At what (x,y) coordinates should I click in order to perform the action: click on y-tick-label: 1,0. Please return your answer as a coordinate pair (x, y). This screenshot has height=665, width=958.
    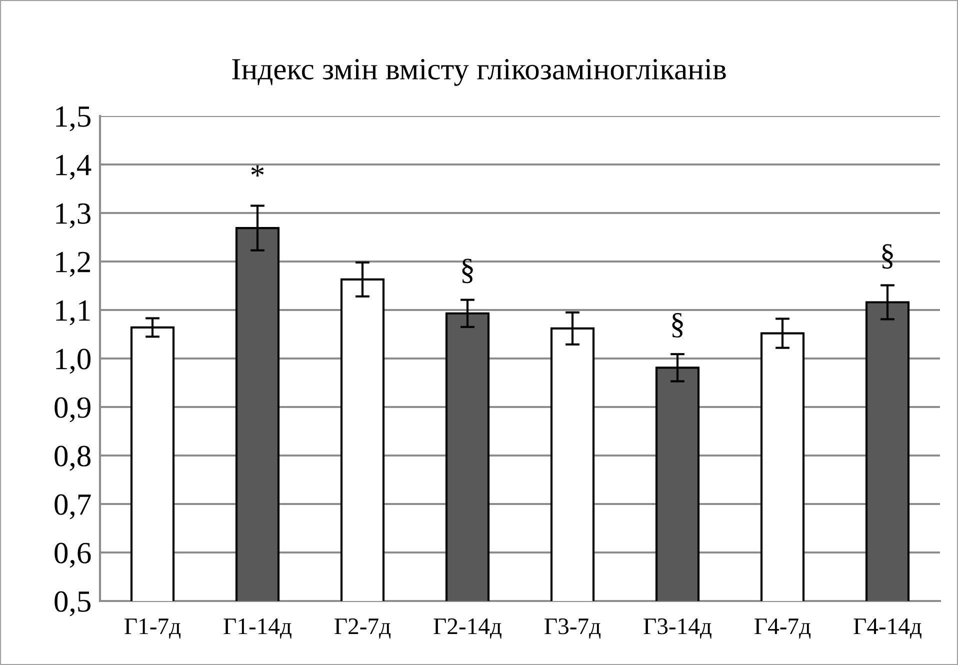
    Looking at the image, I should click on (73, 361).